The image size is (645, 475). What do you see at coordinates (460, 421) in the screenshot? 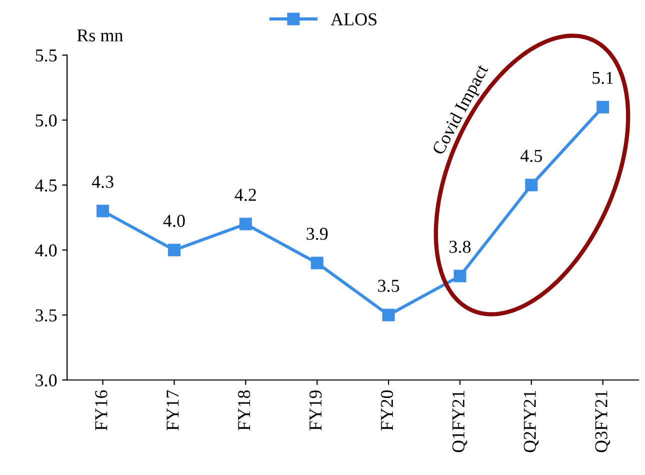
I see `x-tick-label: Q1FY21` at bounding box center [460, 421].